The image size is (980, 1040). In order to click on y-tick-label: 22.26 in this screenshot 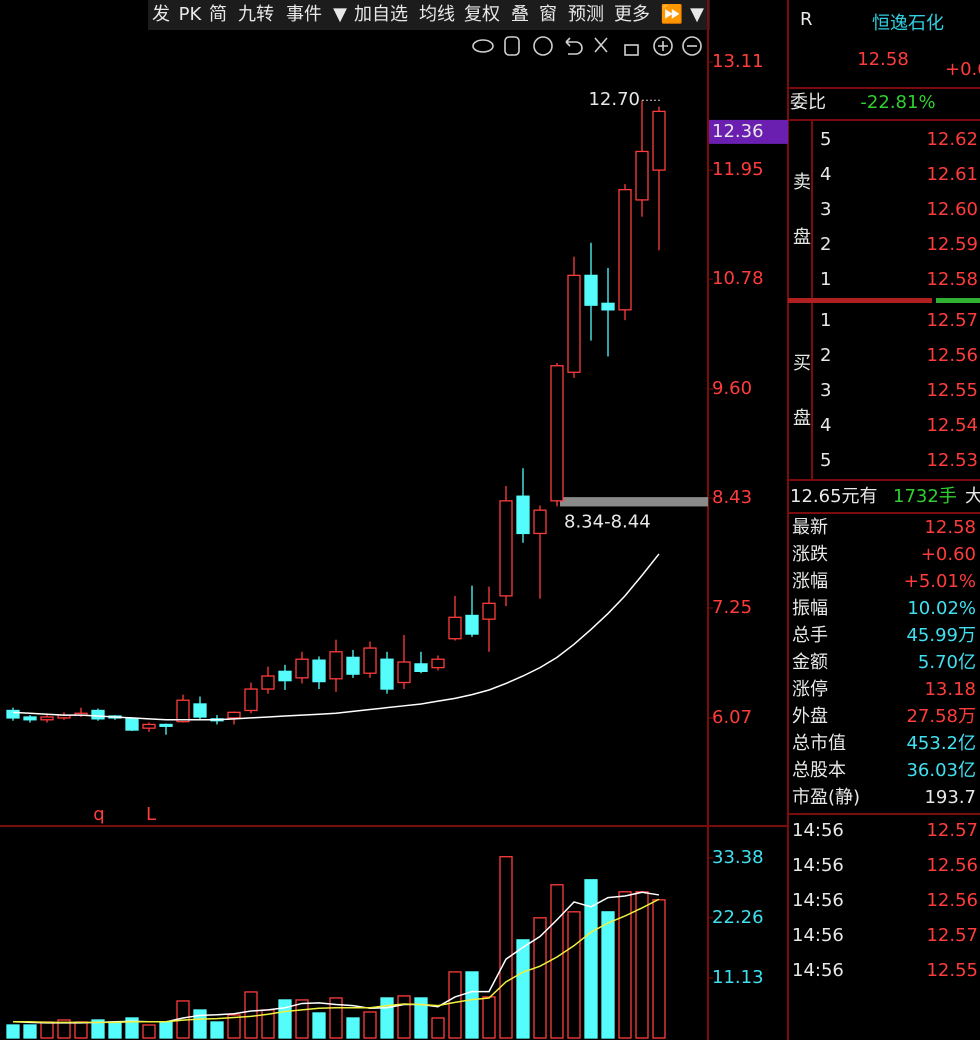, I will do `click(738, 917)`.